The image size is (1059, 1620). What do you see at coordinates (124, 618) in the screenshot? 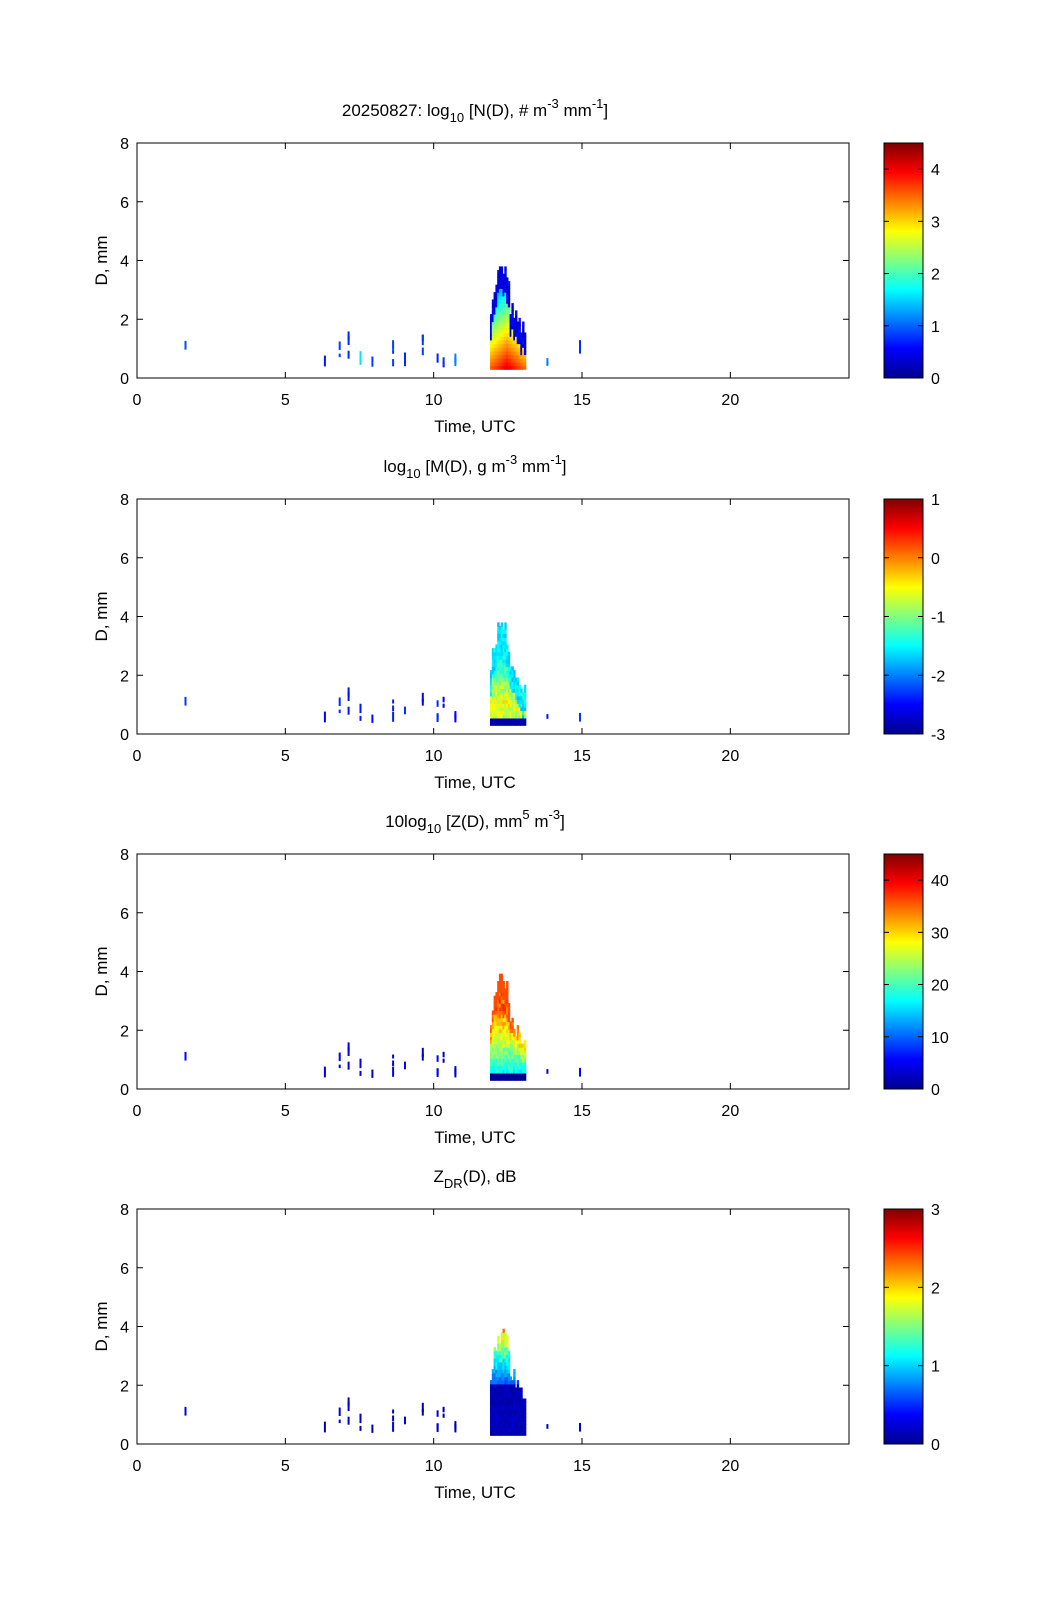
I see `y-tick-label: 4` at bounding box center [124, 618].